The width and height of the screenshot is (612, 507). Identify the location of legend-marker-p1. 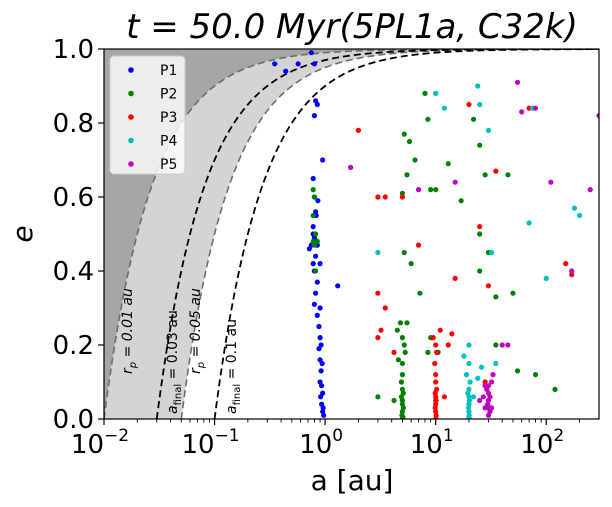
(131, 70).